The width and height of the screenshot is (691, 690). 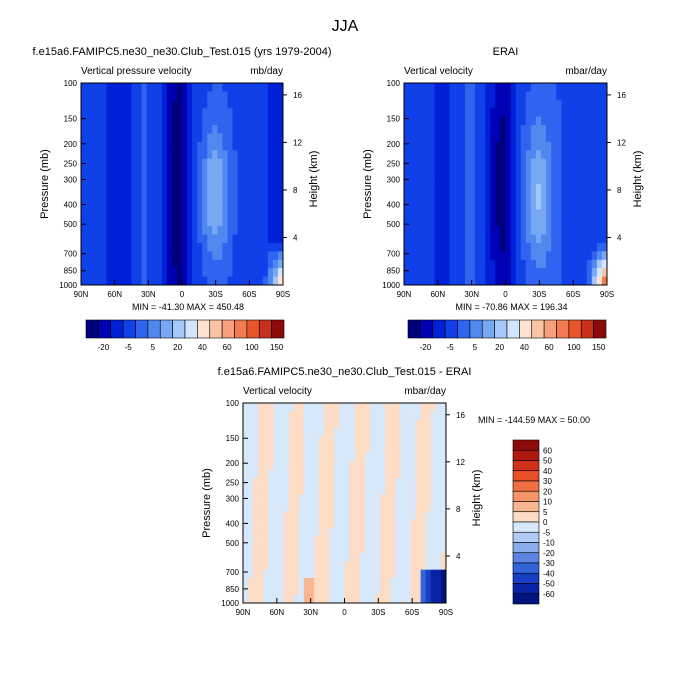 What do you see at coordinates (310, 612) in the screenshot?
I see `x-tick-label: 30N` at bounding box center [310, 612].